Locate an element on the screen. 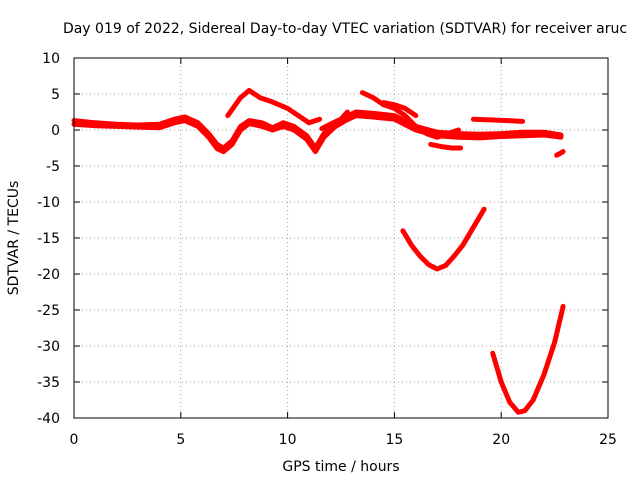 The height and width of the screenshot is (480, 640). y-tick-label: -40 is located at coordinates (48, 419).